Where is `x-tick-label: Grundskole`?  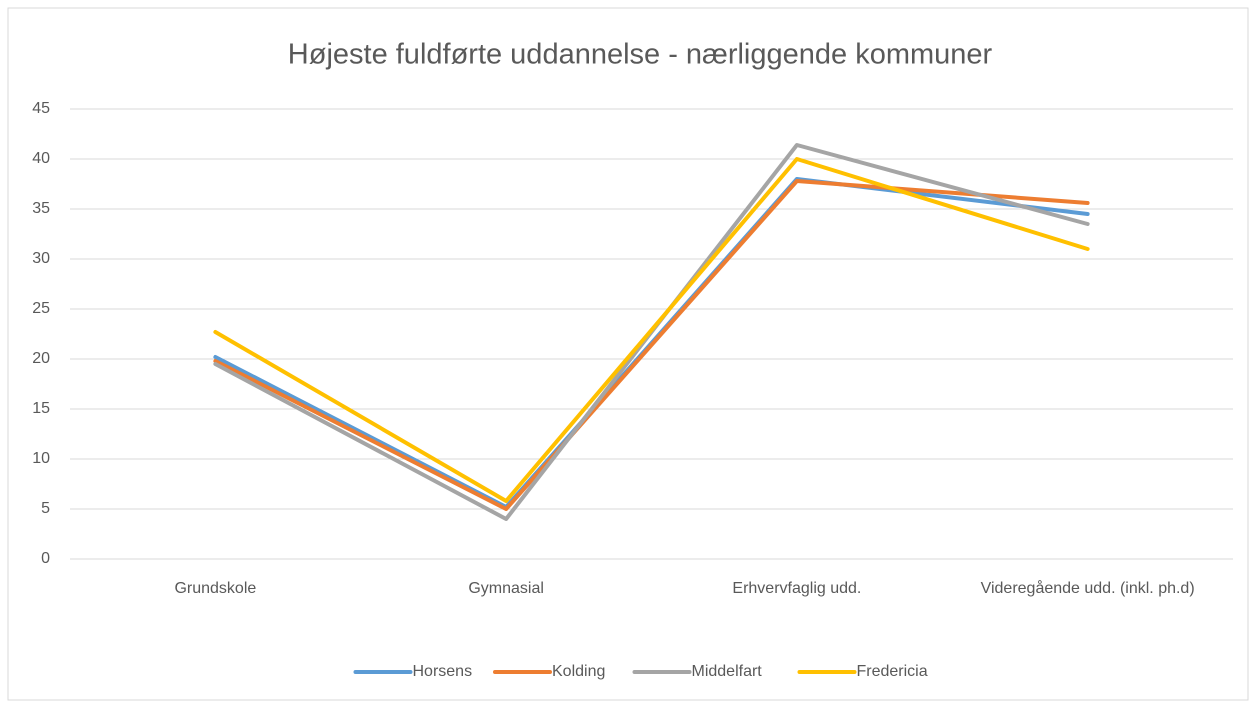
x-tick-label: Grundskole is located at coordinates (215, 588).